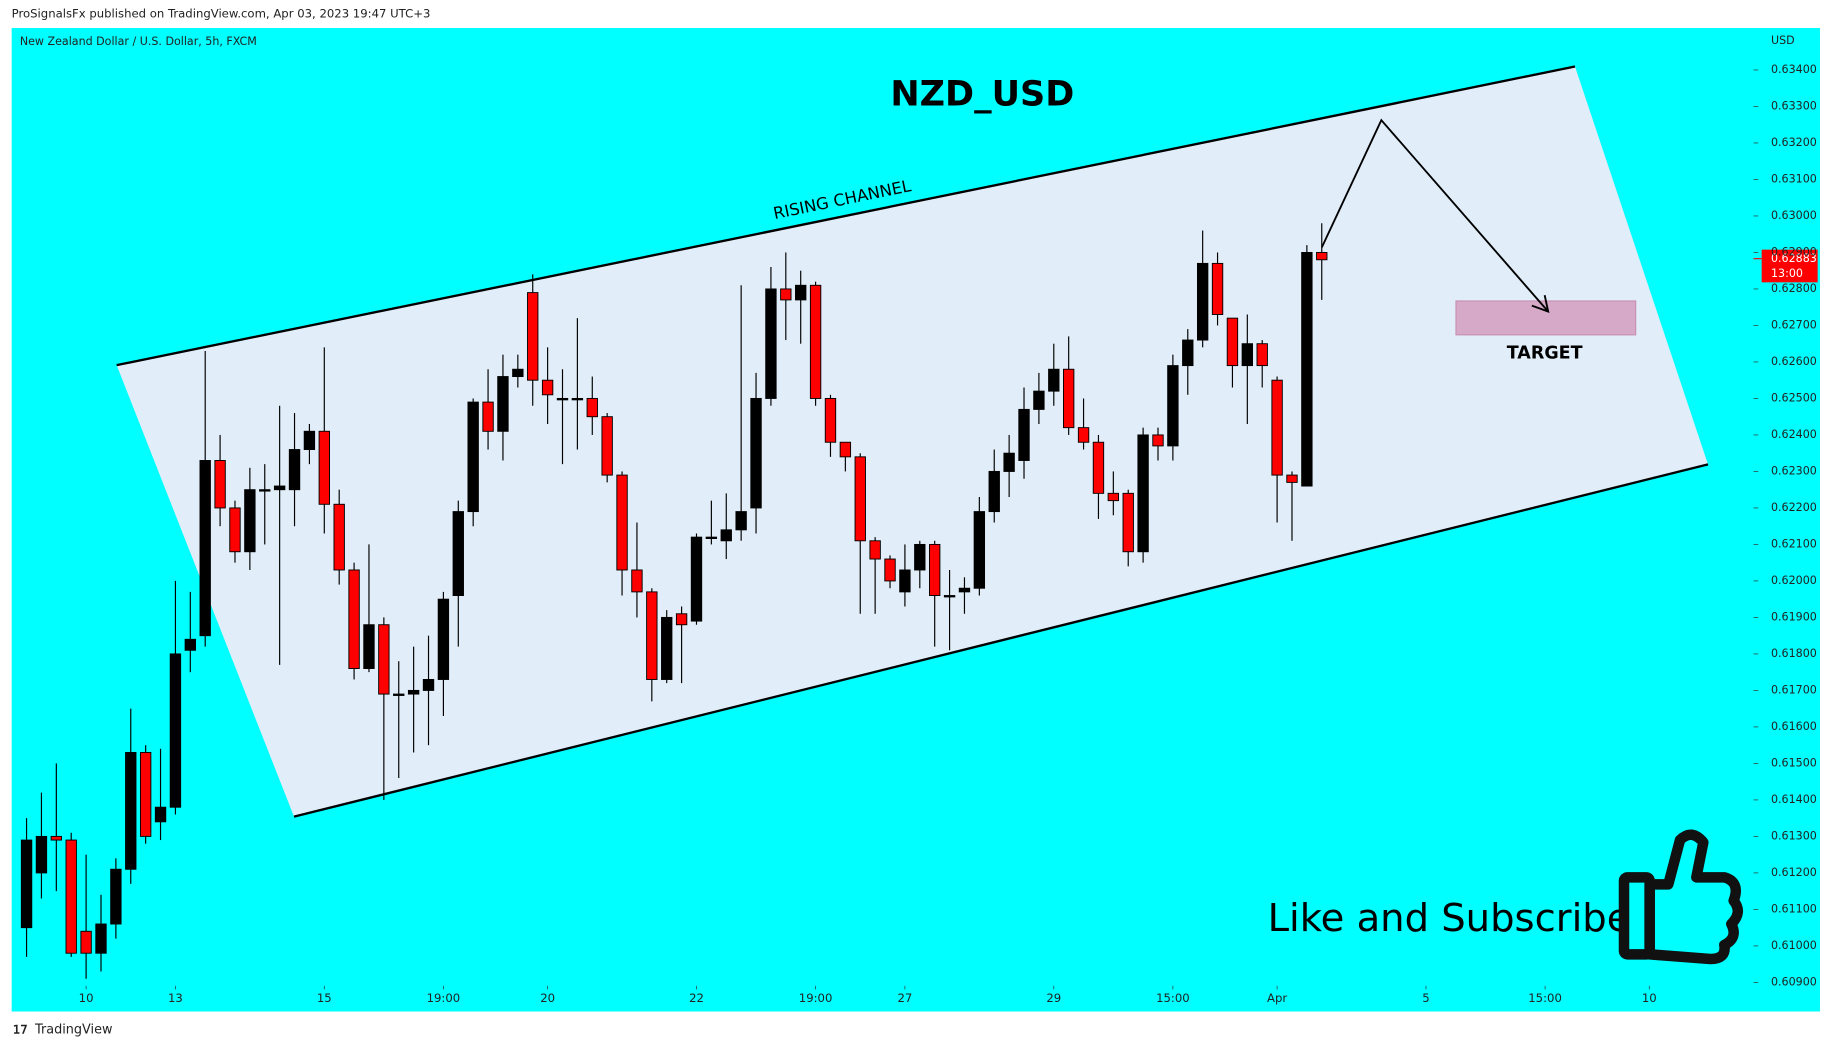 The image size is (1834, 1050). Describe the element at coordinates (1794, 653) in the screenshot. I see `y-tick-label: 0.61800` at that location.